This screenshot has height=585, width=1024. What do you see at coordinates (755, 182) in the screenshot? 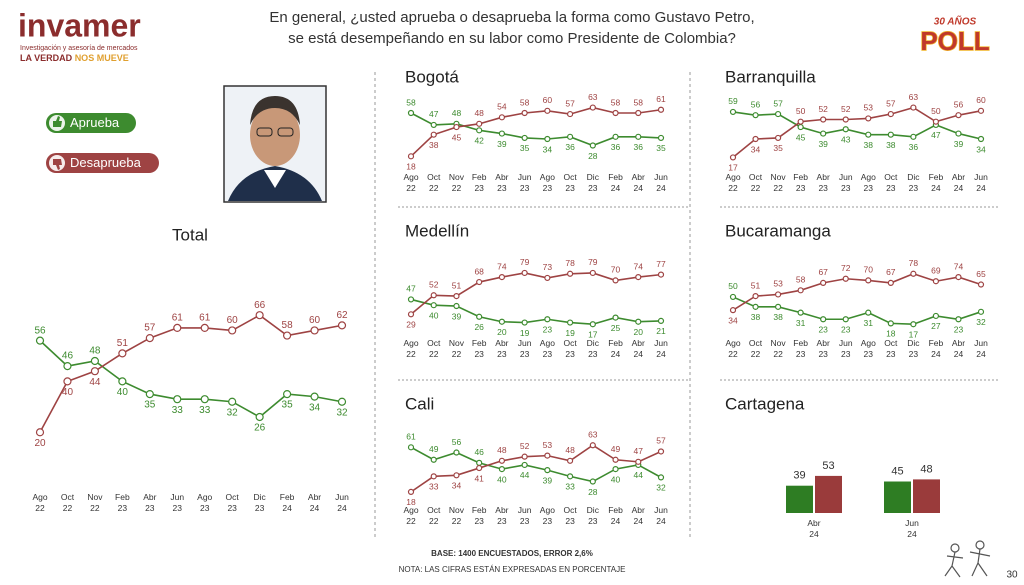
I see `x-tick-label: Oct 22` at bounding box center [755, 182].